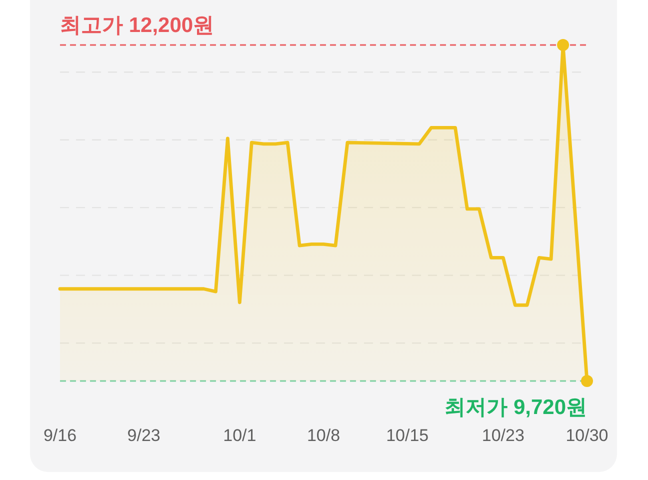 This screenshot has height=480, width=648. What do you see at coordinates (407, 435) in the screenshot?
I see `x-tick-label: 10/15` at bounding box center [407, 435].